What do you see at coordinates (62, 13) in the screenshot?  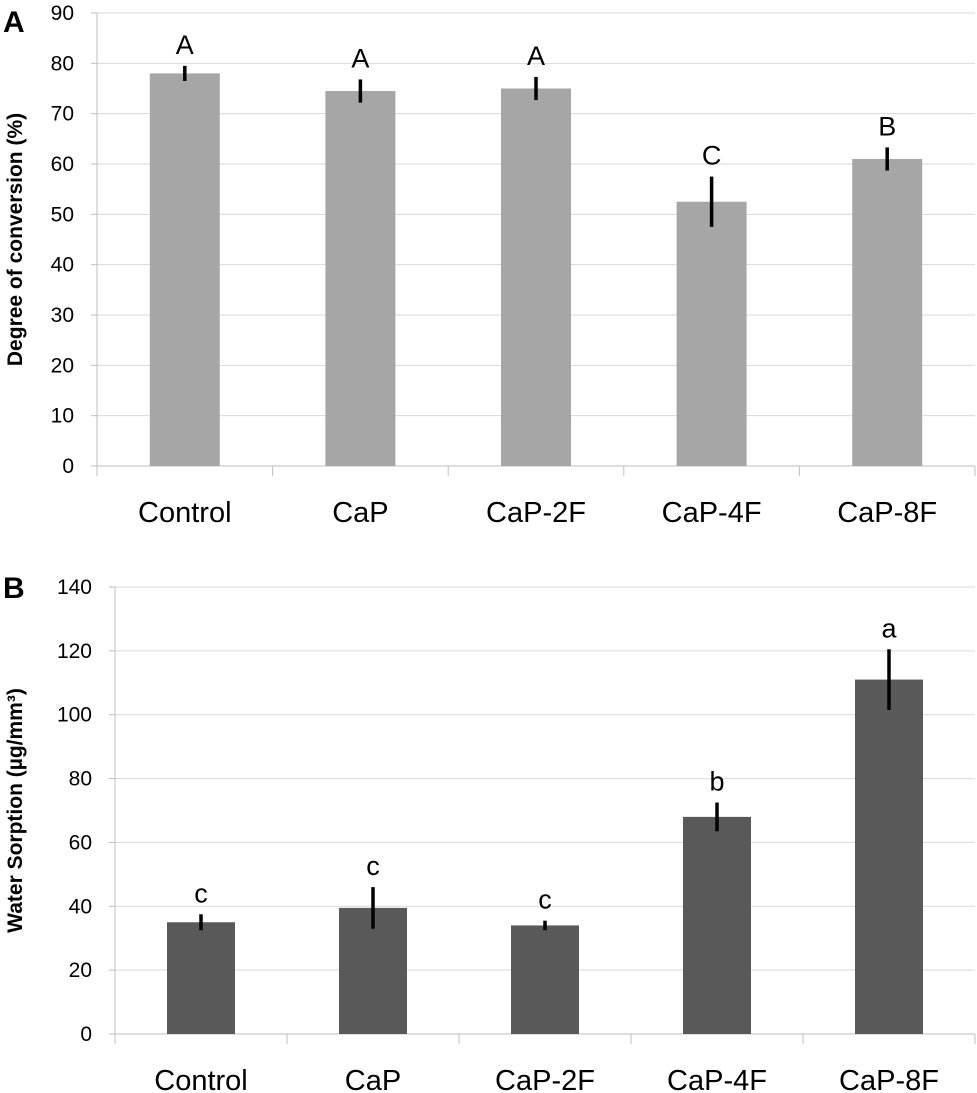 I see `y-tick-label: 90` at bounding box center [62, 13].